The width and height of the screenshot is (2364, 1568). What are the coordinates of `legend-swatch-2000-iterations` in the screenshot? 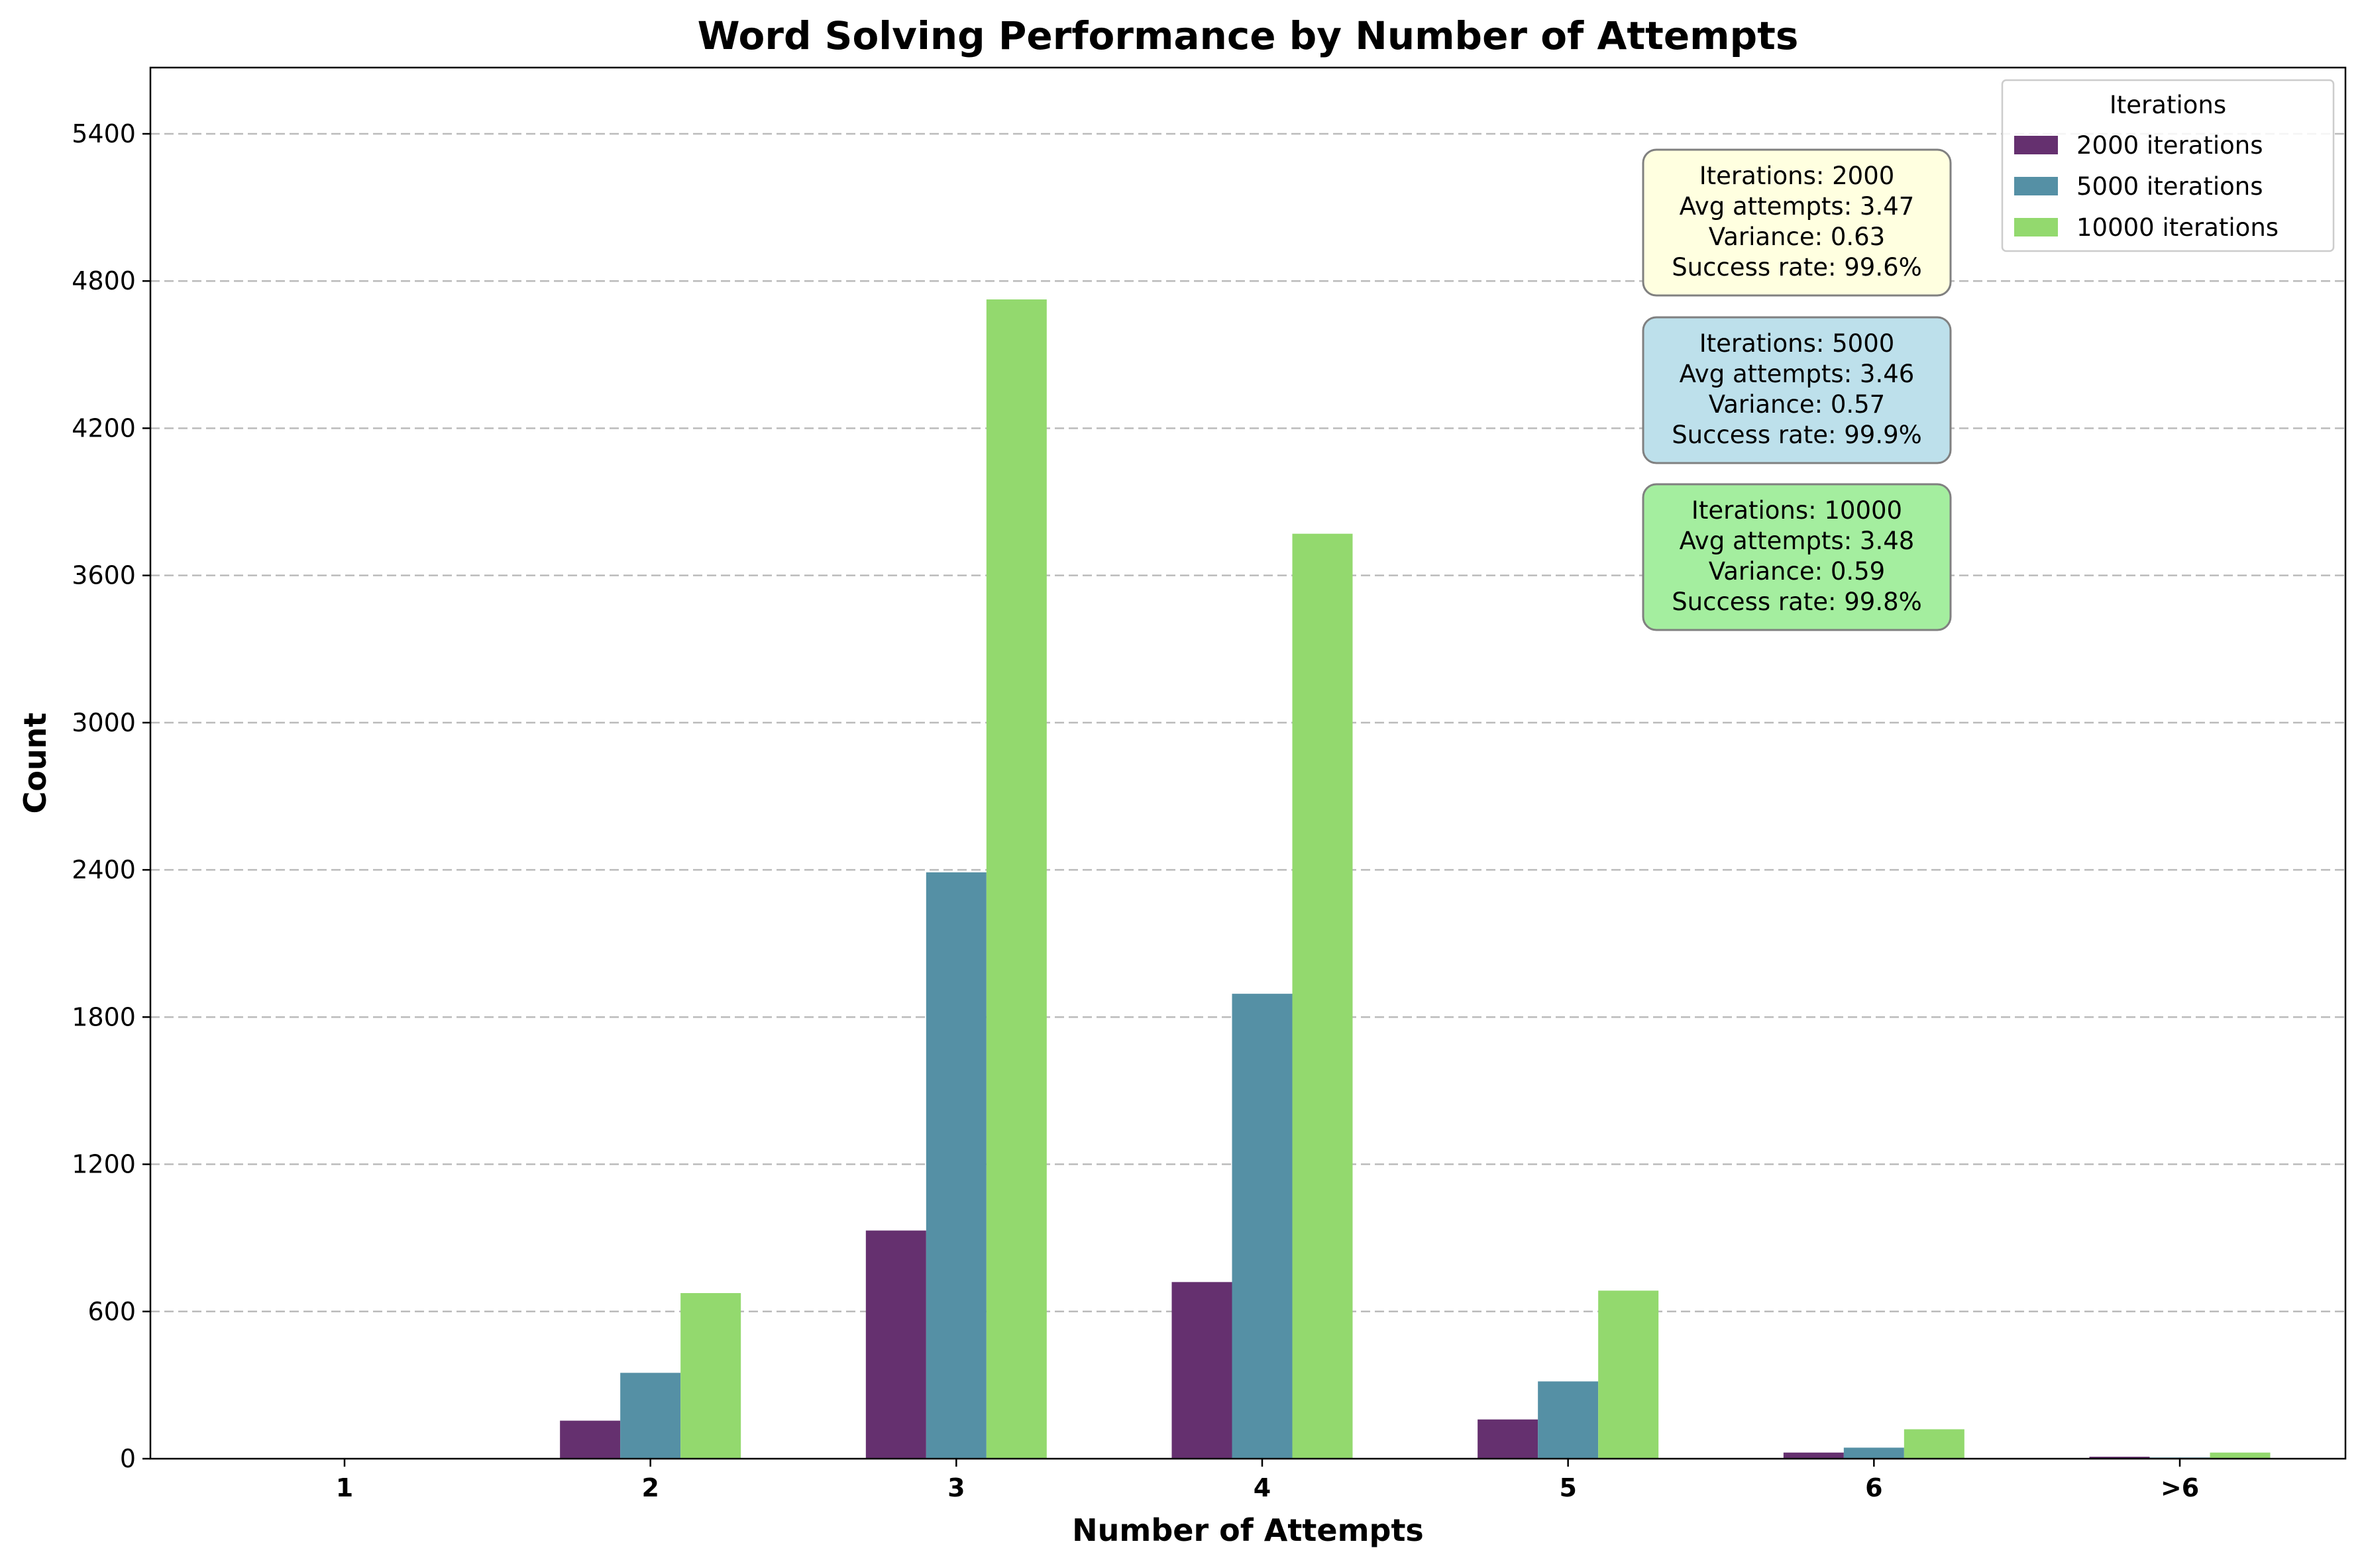 It's located at (2036, 145).